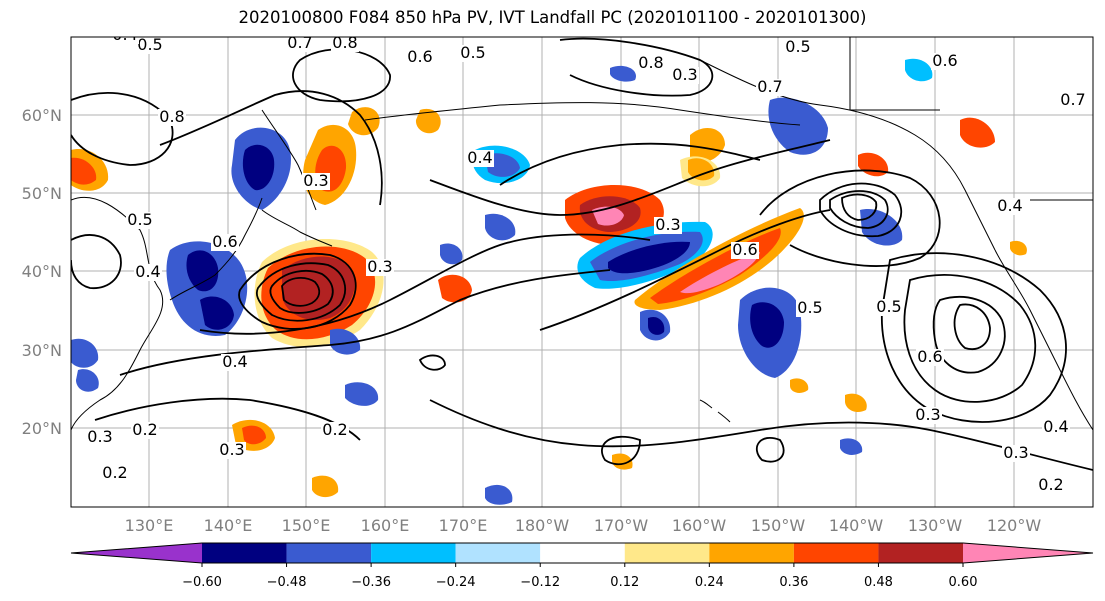  What do you see at coordinates (878, 582) in the screenshot?
I see `colorbar-tick-label: 0.48` at bounding box center [878, 582].